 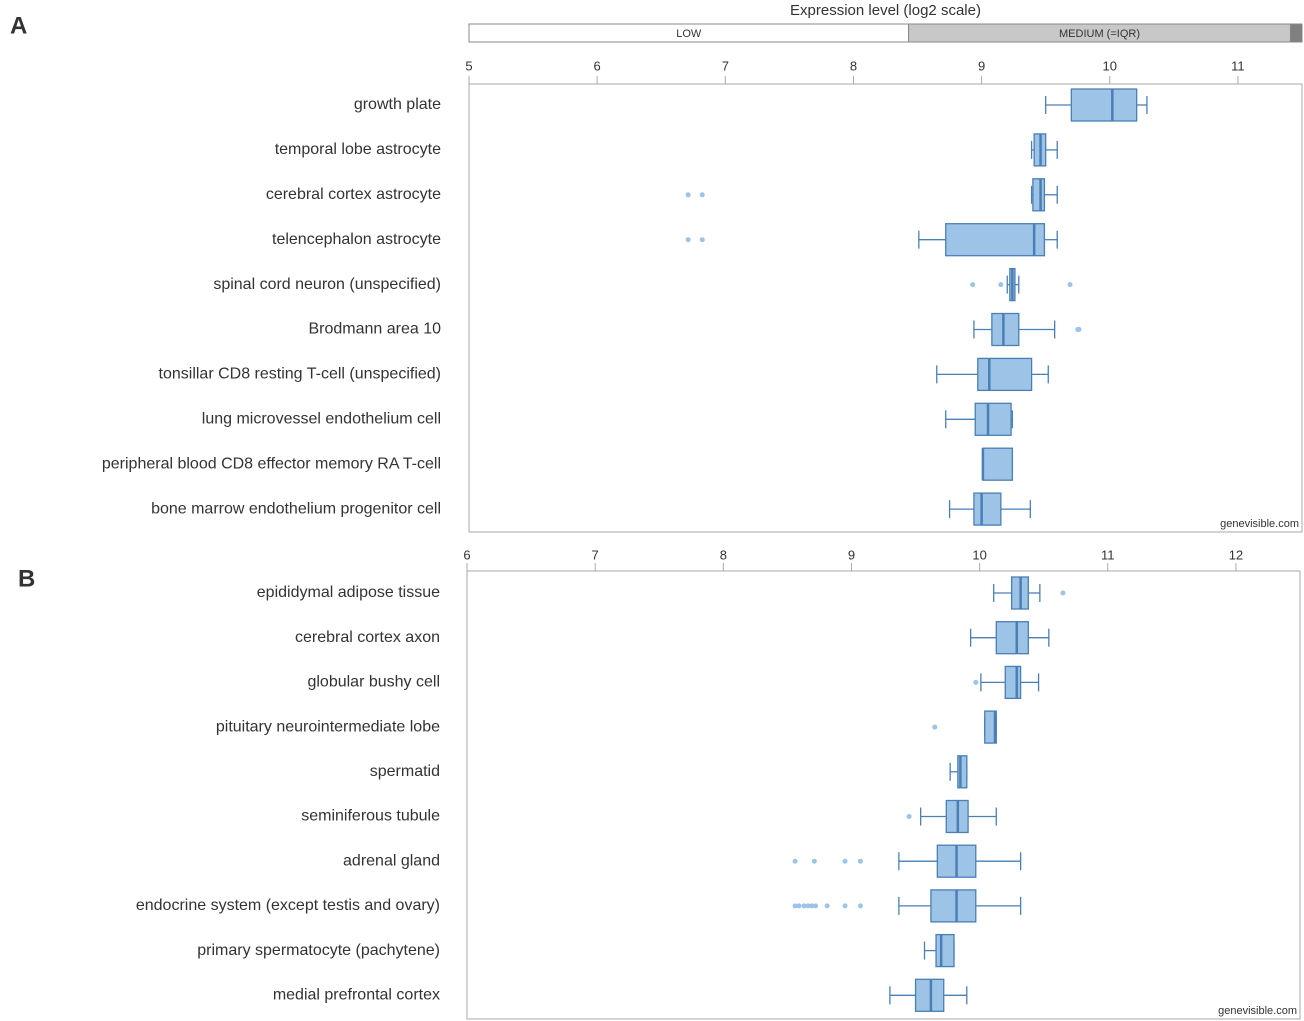 I want to click on category-label: pituitary neurointermediate lobe, so click(x=328, y=726).